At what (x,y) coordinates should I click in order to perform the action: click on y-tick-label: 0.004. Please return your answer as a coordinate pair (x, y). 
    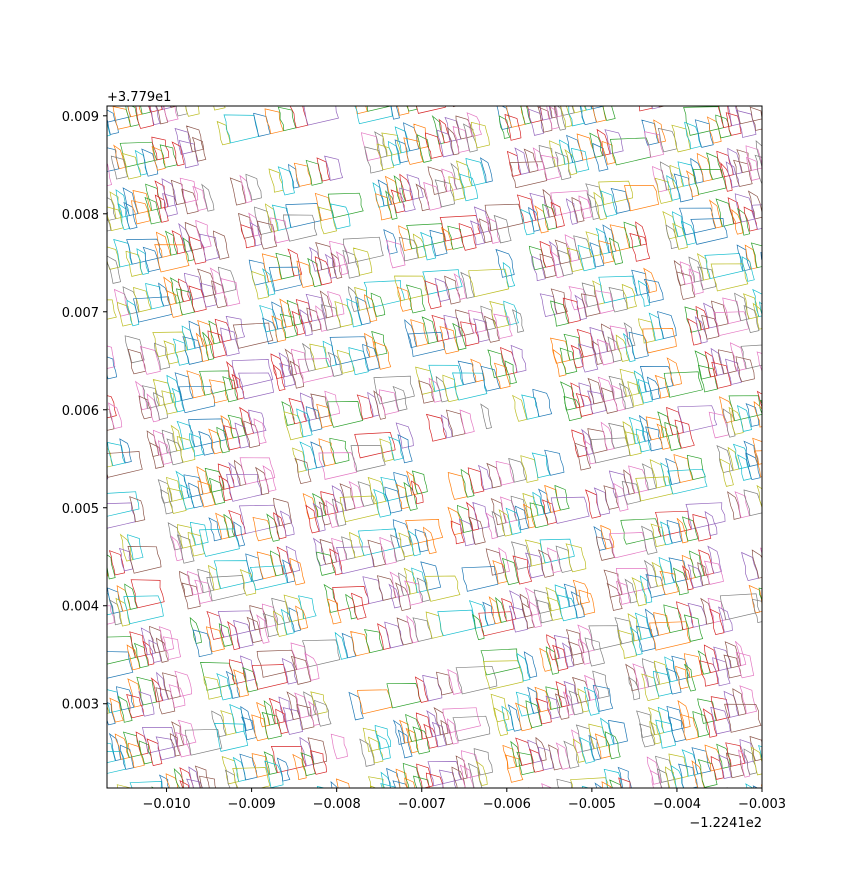
    Looking at the image, I should click on (80, 607).